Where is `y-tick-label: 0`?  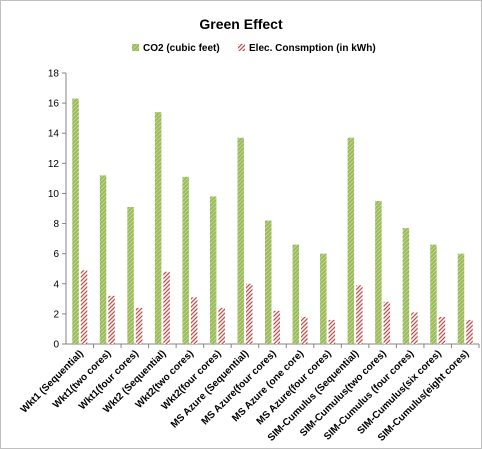 y-tick-label: 0 is located at coordinates (56, 345).